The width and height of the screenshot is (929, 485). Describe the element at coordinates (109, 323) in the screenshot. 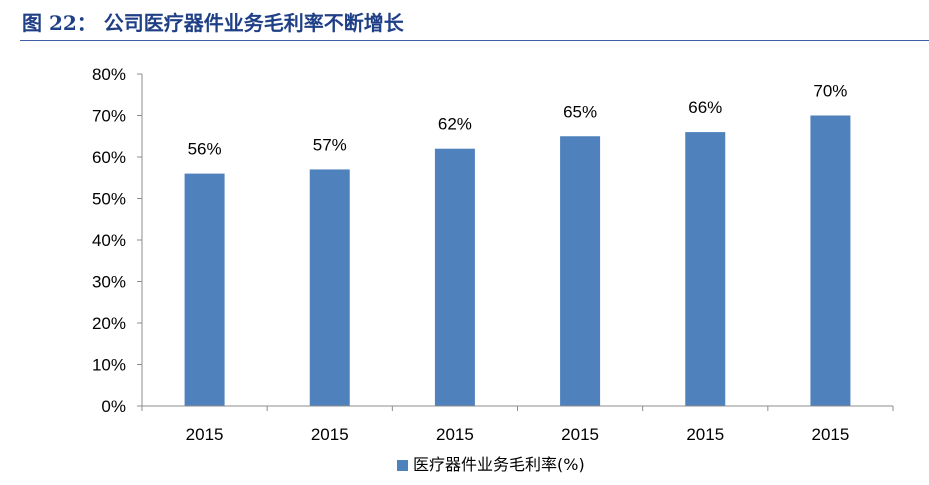

I see `y-tick-label: 20%` at that location.